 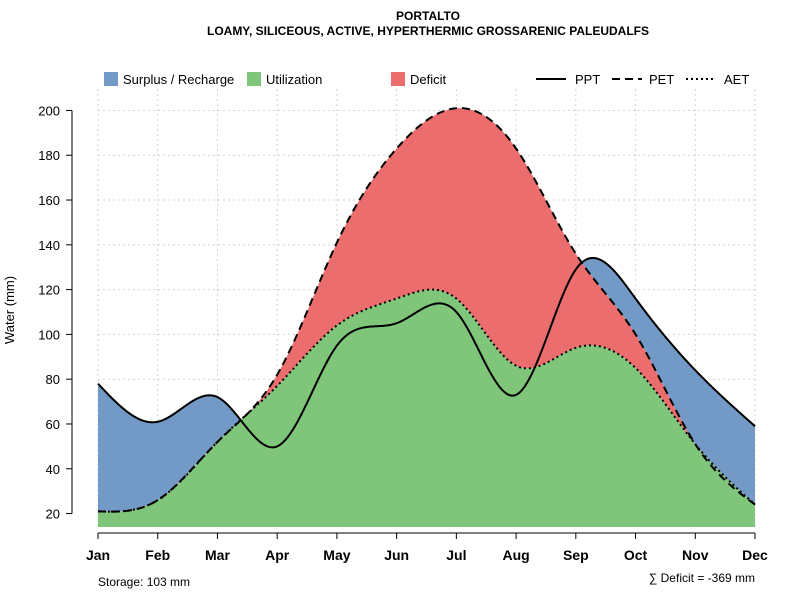 I want to click on x-tick-label: Jun, so click(x=396, y=555).